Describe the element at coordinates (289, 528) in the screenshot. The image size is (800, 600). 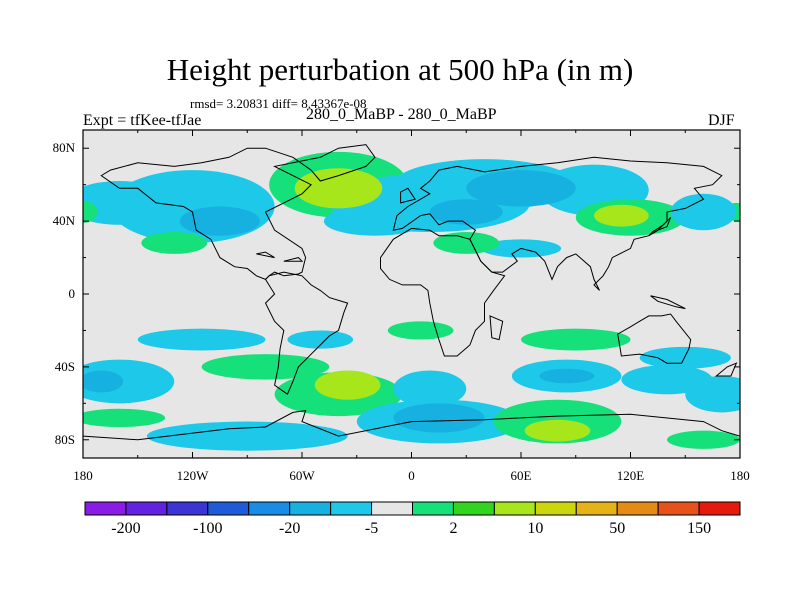
I see `colorbar-label: -20` at that location.